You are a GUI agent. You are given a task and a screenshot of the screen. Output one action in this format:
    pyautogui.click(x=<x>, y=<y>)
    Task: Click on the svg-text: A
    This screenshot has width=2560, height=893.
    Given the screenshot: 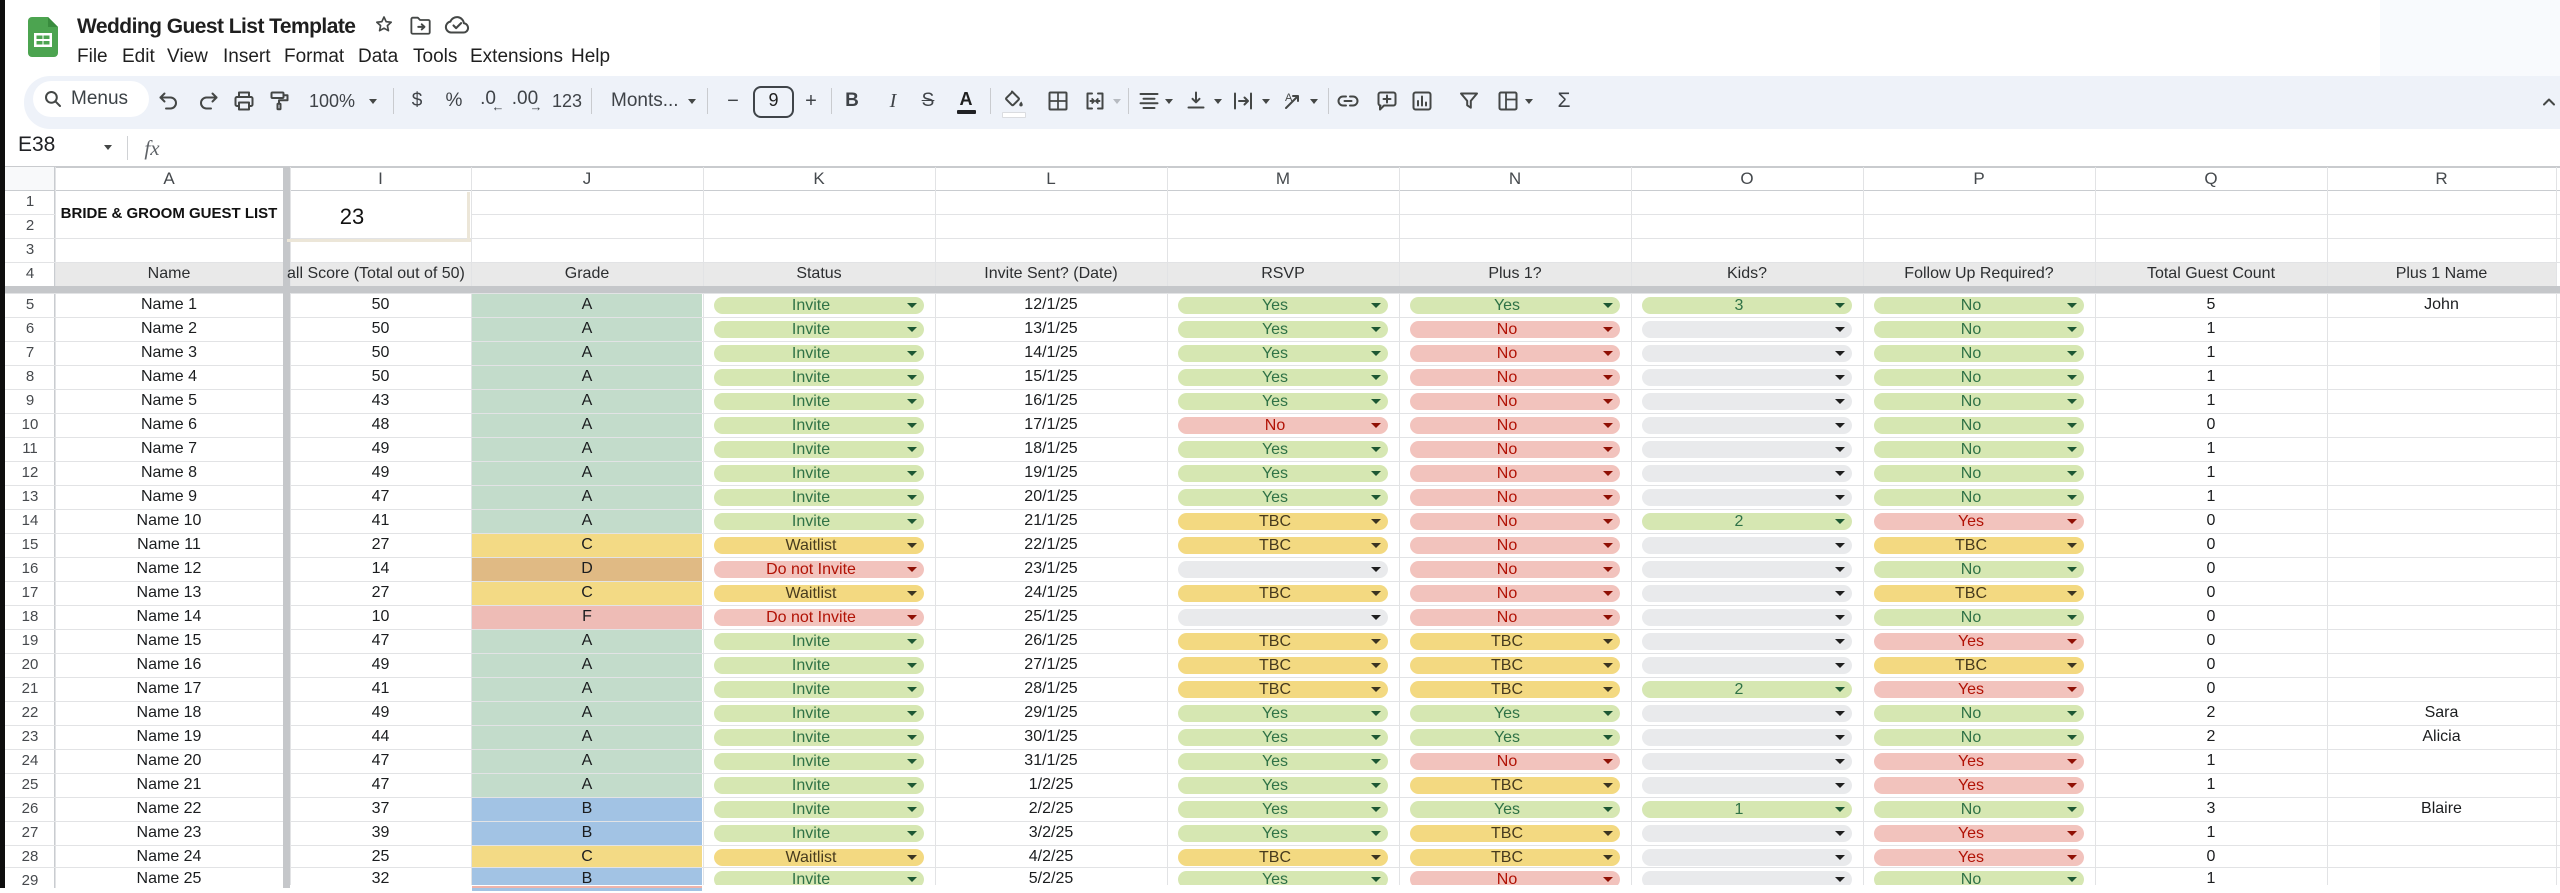 What is the action you would take?
    pyautogui.click(x=1289, y=98)
    